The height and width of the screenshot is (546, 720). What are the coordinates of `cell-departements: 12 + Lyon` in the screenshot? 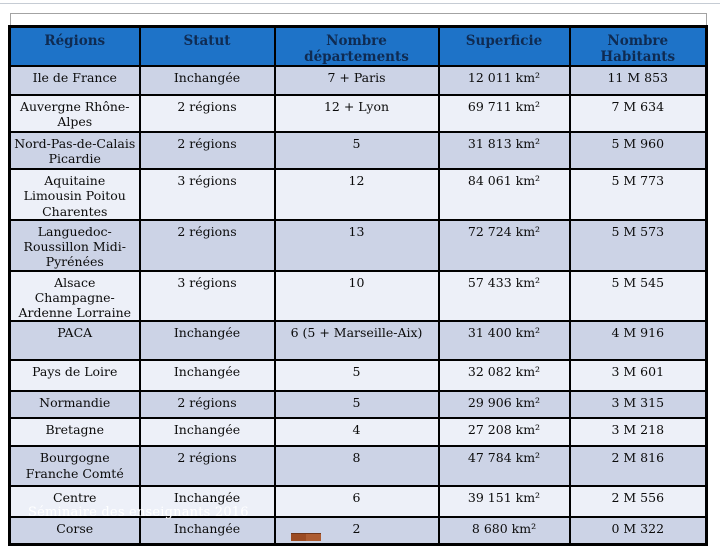 It's located at (356, 114).